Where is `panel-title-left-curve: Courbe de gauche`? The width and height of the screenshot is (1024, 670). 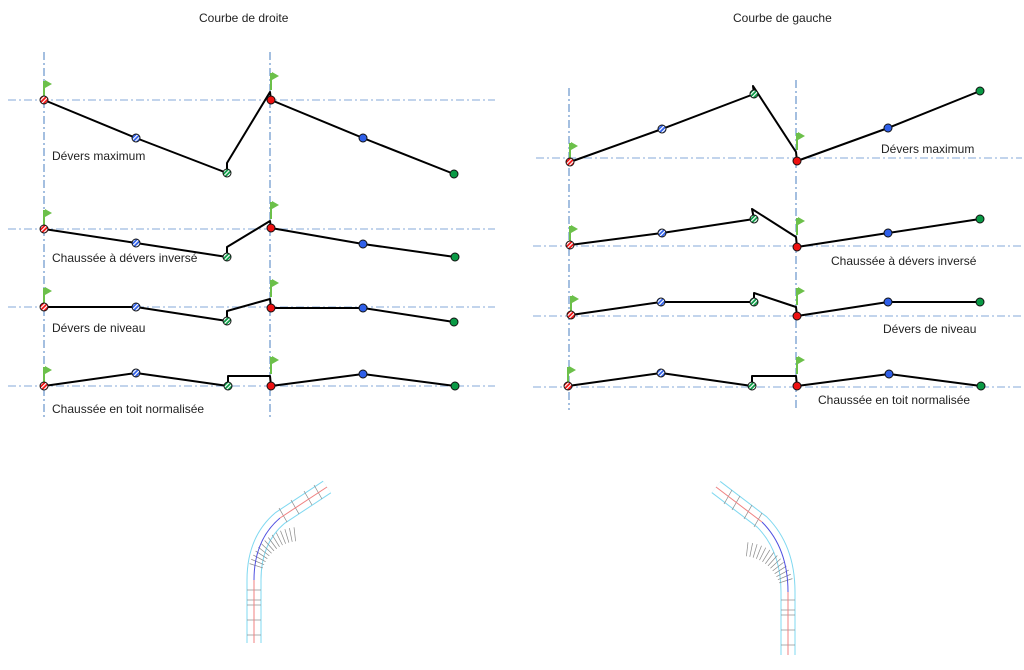
panel-title-left-curve: Courbe de gauche is located at coordinates (782, 18).